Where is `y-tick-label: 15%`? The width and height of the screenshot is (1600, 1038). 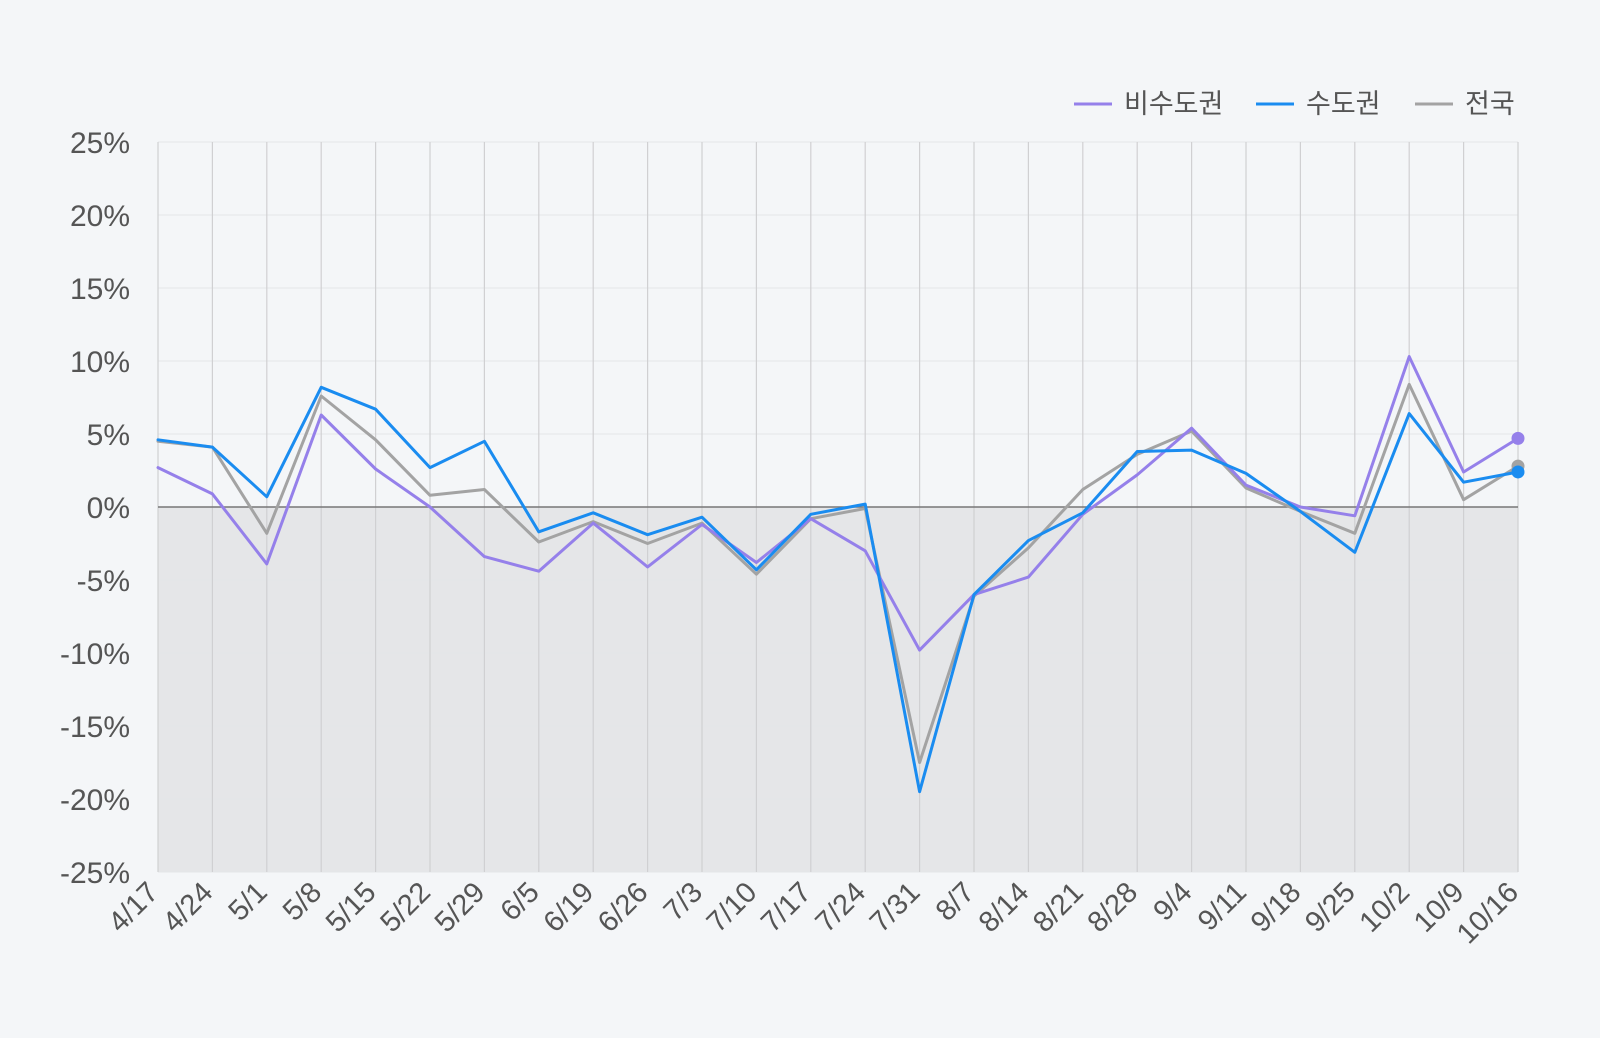
y-tick-label: 15% is located at coordinates (100, 289).